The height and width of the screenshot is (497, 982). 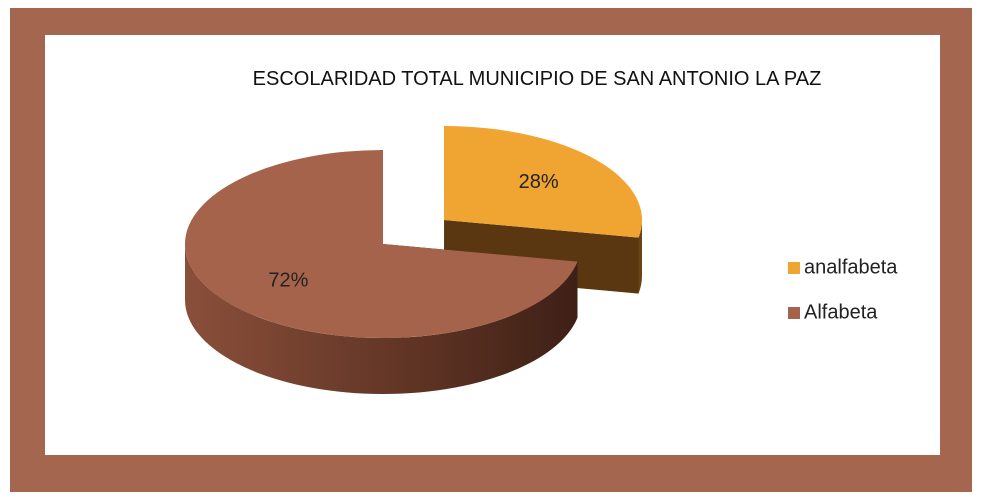 I want to click on legend-label: Alfabeta, so click(x=841, y=312).